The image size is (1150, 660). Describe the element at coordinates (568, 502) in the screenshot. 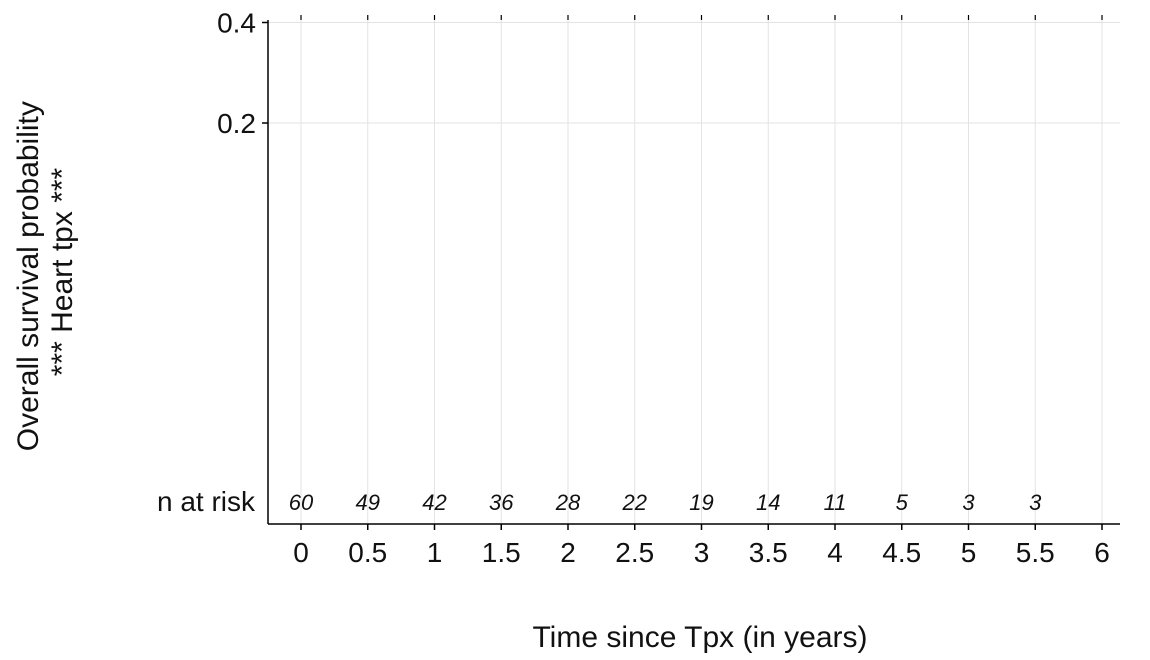

I see `risk-count: 28` at that location.